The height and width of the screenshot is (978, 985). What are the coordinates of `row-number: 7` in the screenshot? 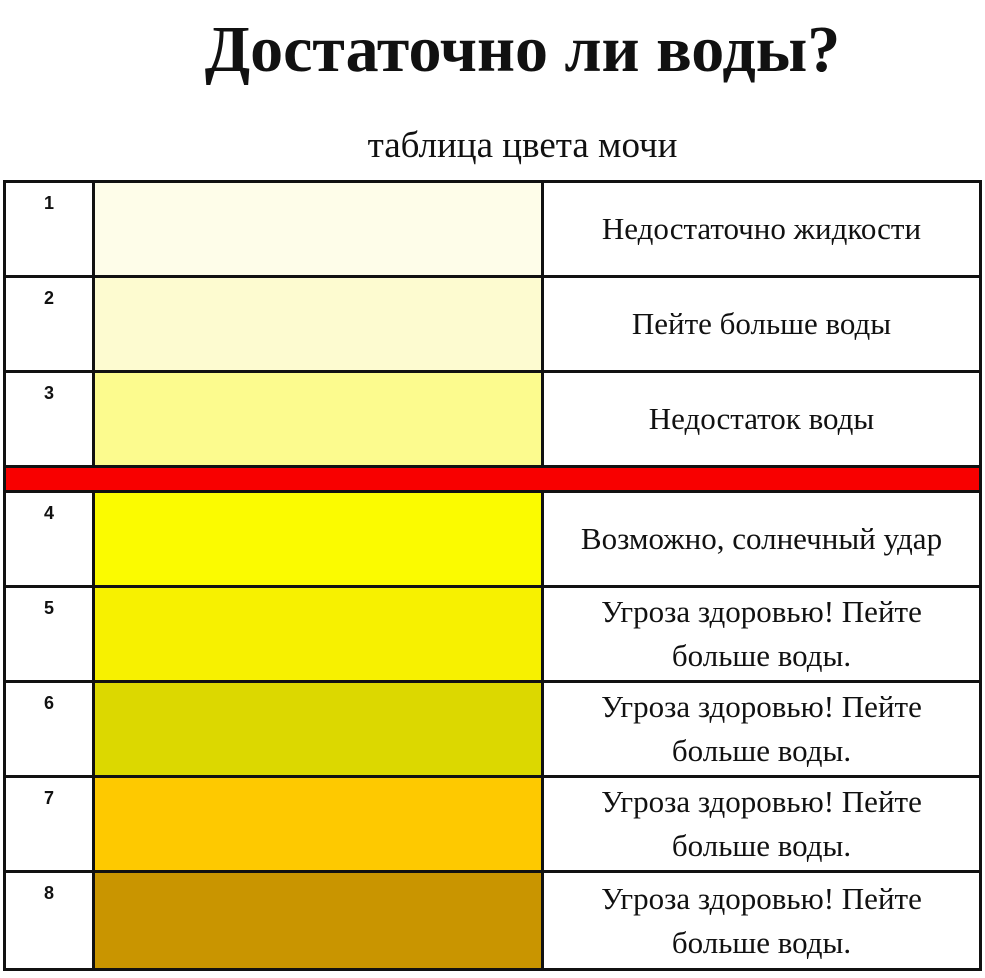 It's located at (50, 824).